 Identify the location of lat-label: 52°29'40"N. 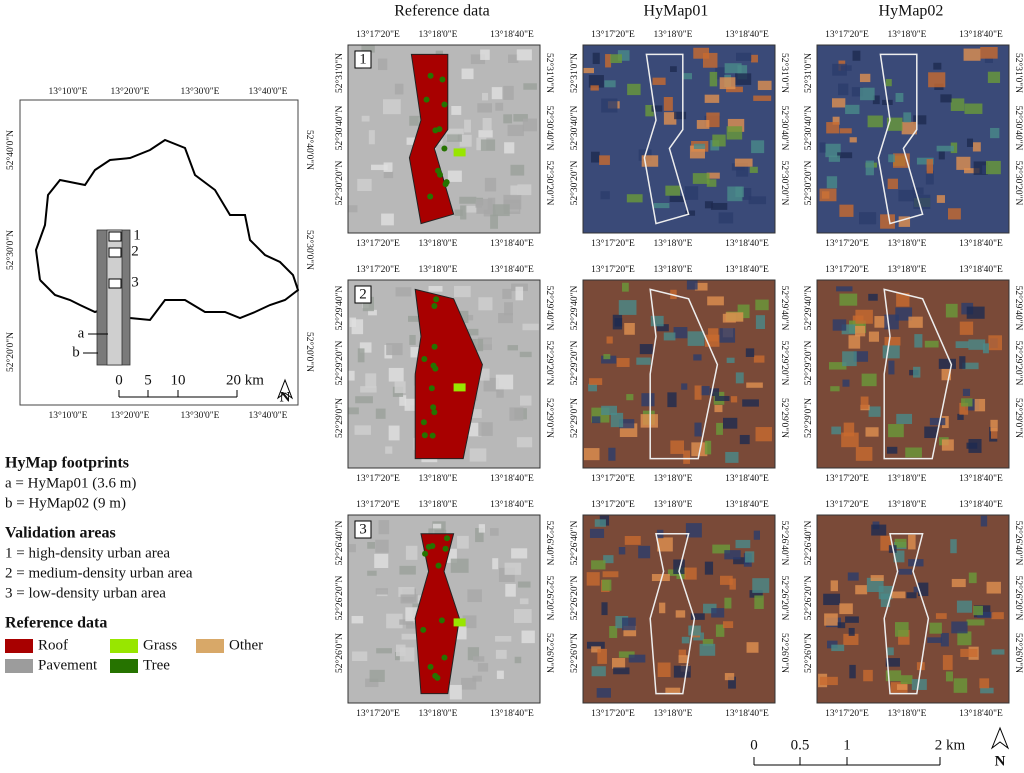
(1018, 308).